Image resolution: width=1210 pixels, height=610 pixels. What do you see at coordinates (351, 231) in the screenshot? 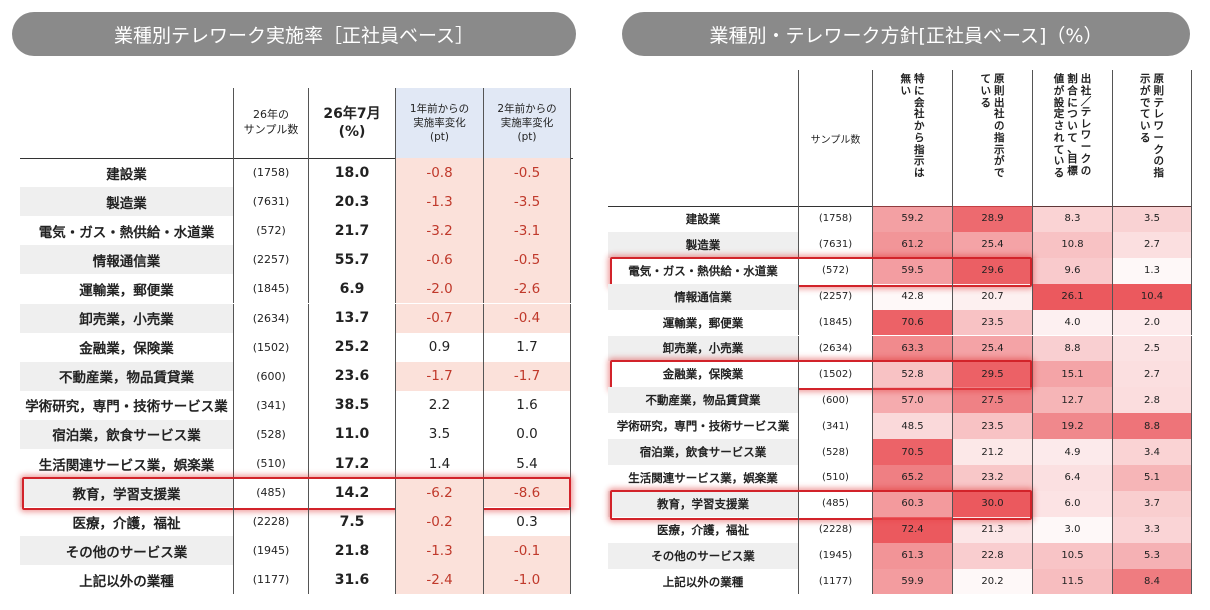
I see `telework-rate: 21.7` at bounding box center [351, 231].